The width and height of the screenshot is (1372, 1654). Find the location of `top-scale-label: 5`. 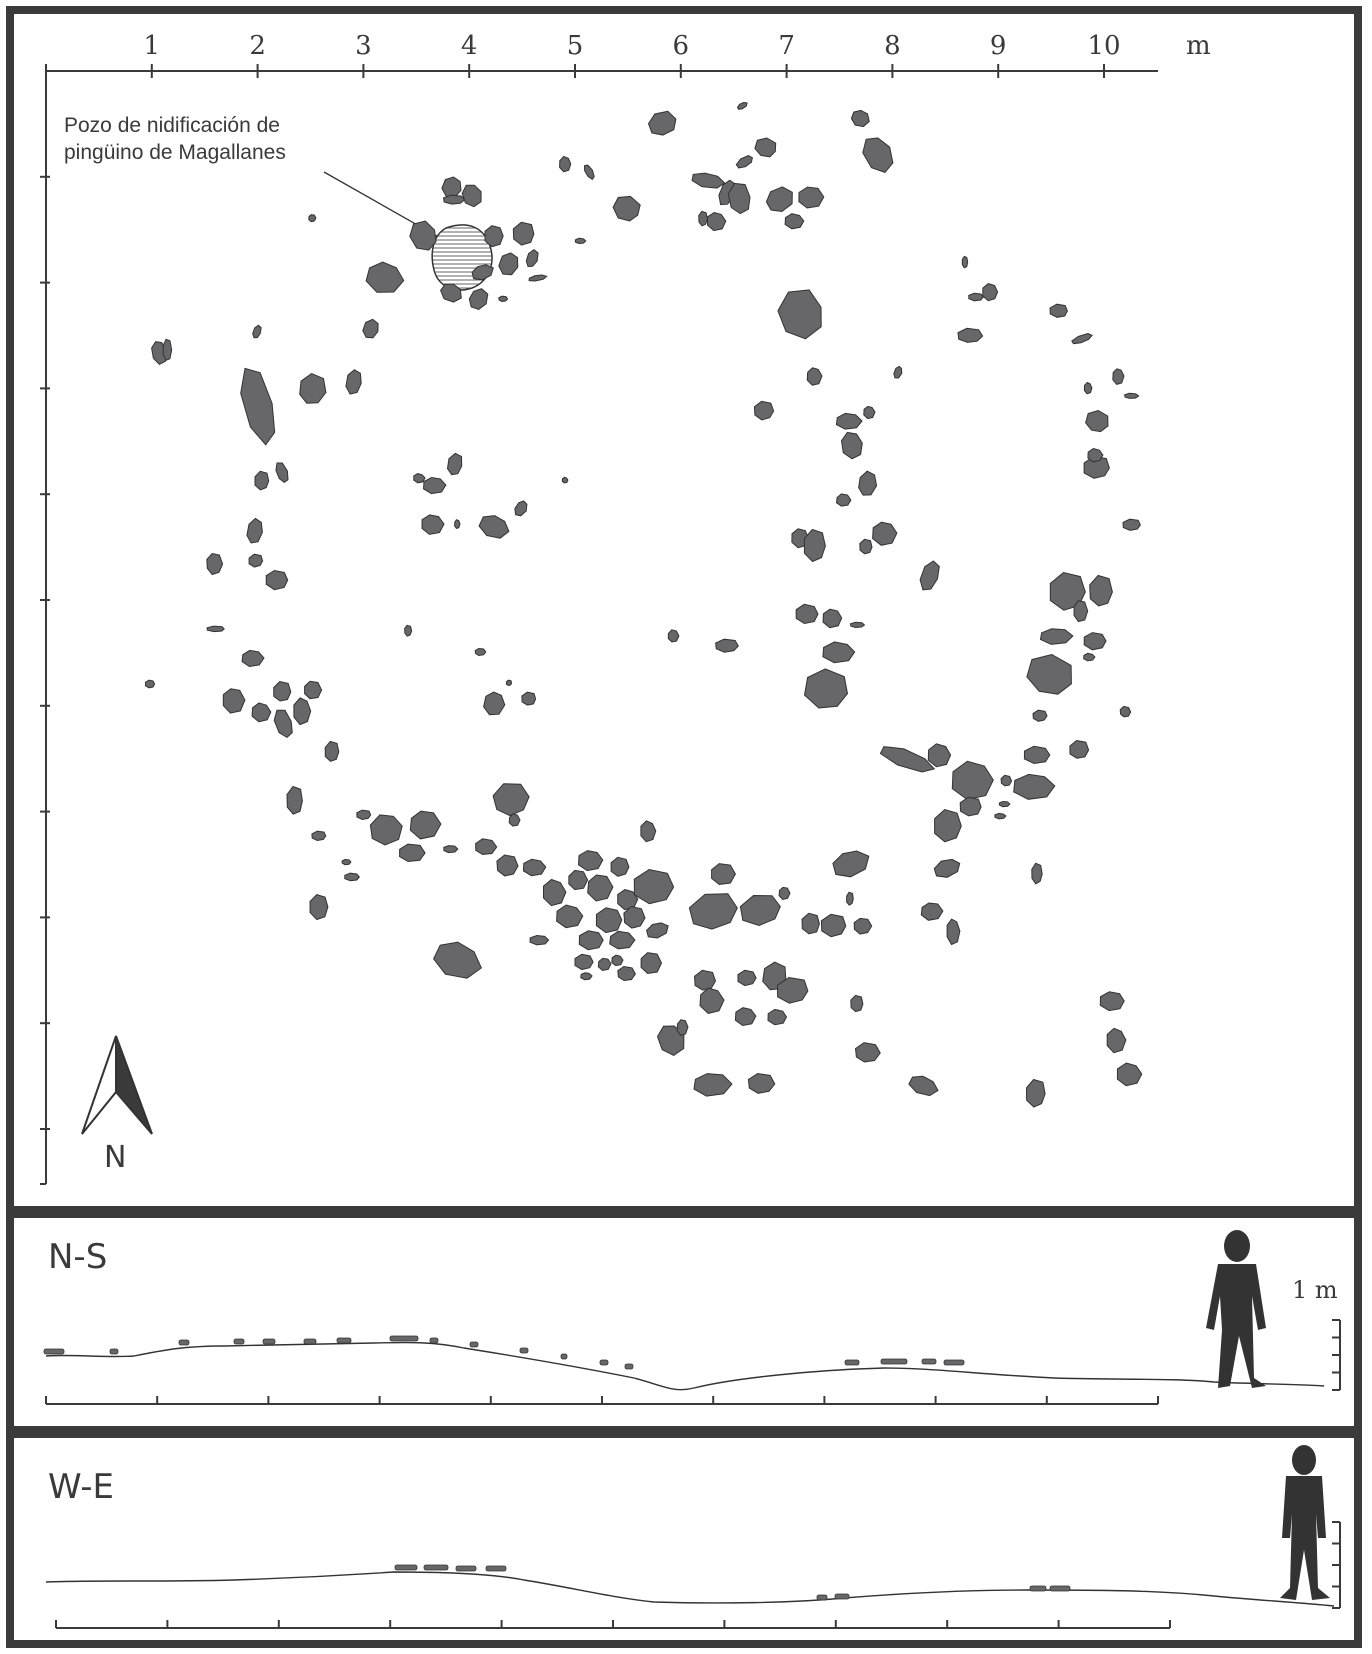

top-scale-label: 5 is located at coordinates (575, 46).